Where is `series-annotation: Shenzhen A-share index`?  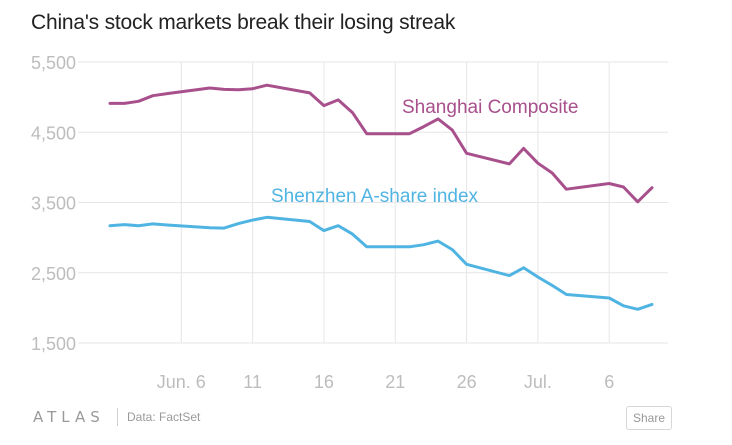
series-annotation: Shenzhen A-share index is located at coordinates (375, 196).